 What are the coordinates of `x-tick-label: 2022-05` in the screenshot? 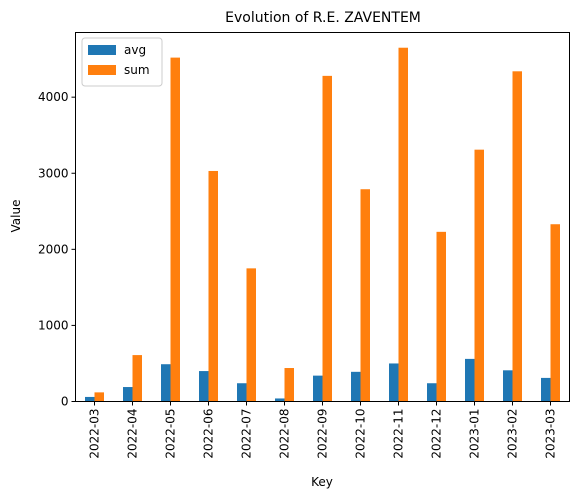 It's located at (171, 434).